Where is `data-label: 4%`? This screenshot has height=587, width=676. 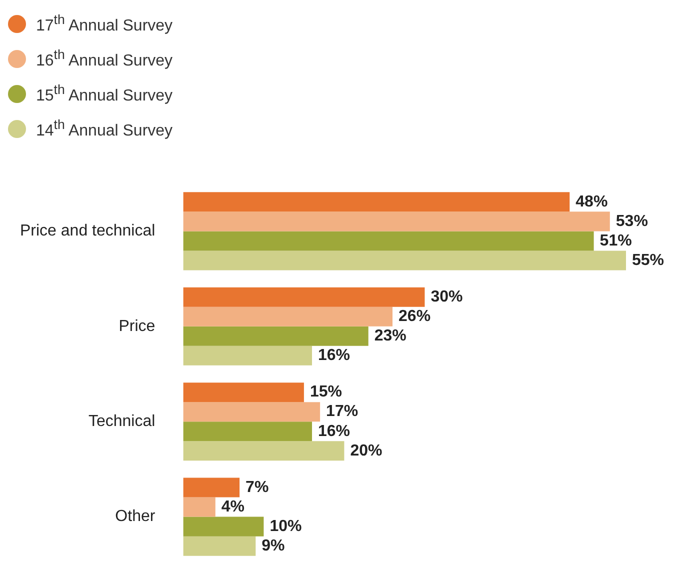
data-label: 4% is located at coordinates (233, 507).